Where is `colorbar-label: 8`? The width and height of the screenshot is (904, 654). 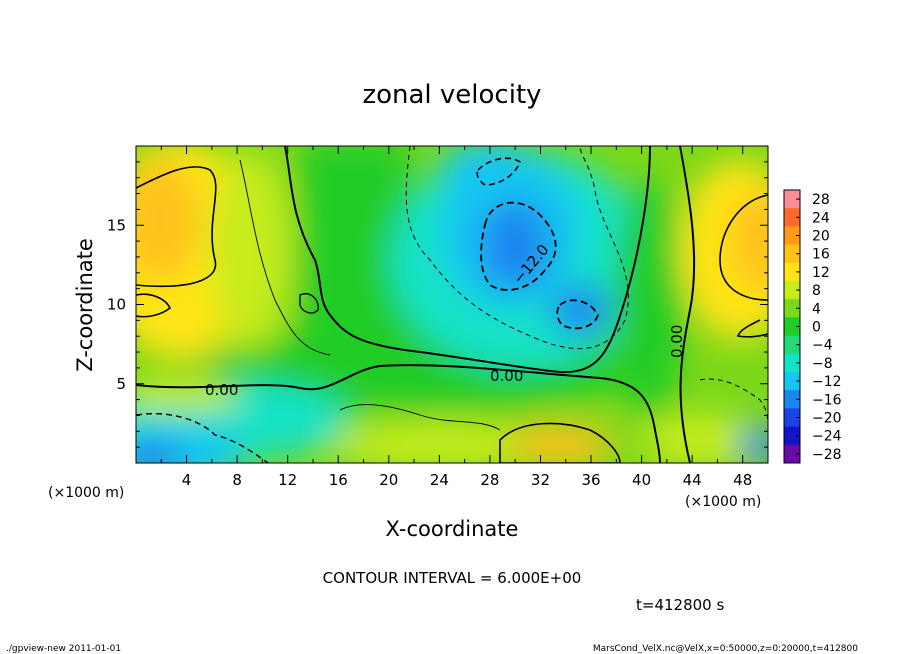
colorbar-label: 8 is located at coordinates (816, 291).